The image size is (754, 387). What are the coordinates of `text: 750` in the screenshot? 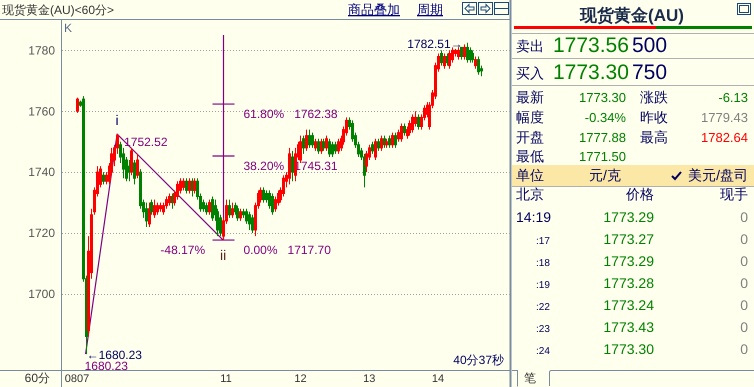 It's located at (650, 72).